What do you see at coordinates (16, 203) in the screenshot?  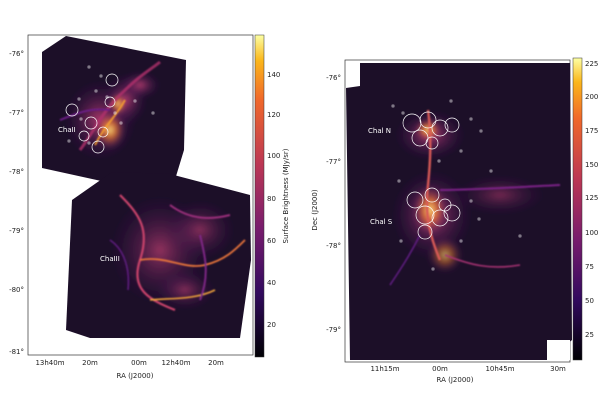 I see `left-dec-ticks: -76° -77° -78° -79° -80° -81°` at bounding box center [16, 203].